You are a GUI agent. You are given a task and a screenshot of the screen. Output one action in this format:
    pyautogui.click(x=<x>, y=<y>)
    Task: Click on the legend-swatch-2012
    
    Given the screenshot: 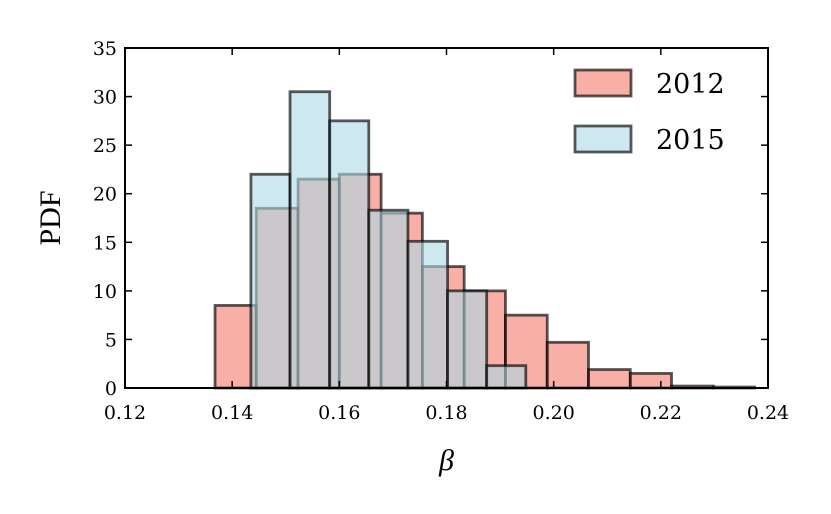 What is the action you would take?
    pyautogui.click(x=603, y=83)
    